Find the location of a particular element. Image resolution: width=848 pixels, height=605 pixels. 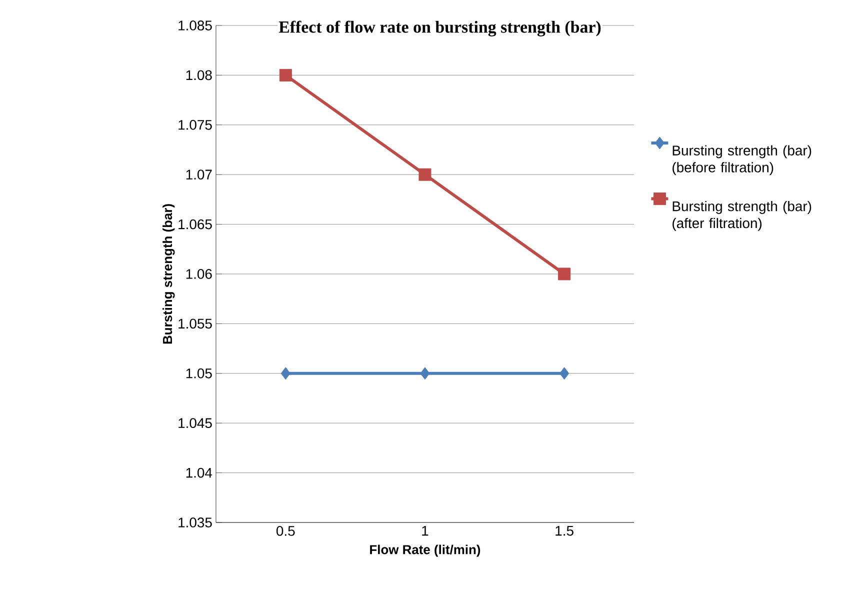

y-tick-label: 1.055 is located at coordinates (195, 323).